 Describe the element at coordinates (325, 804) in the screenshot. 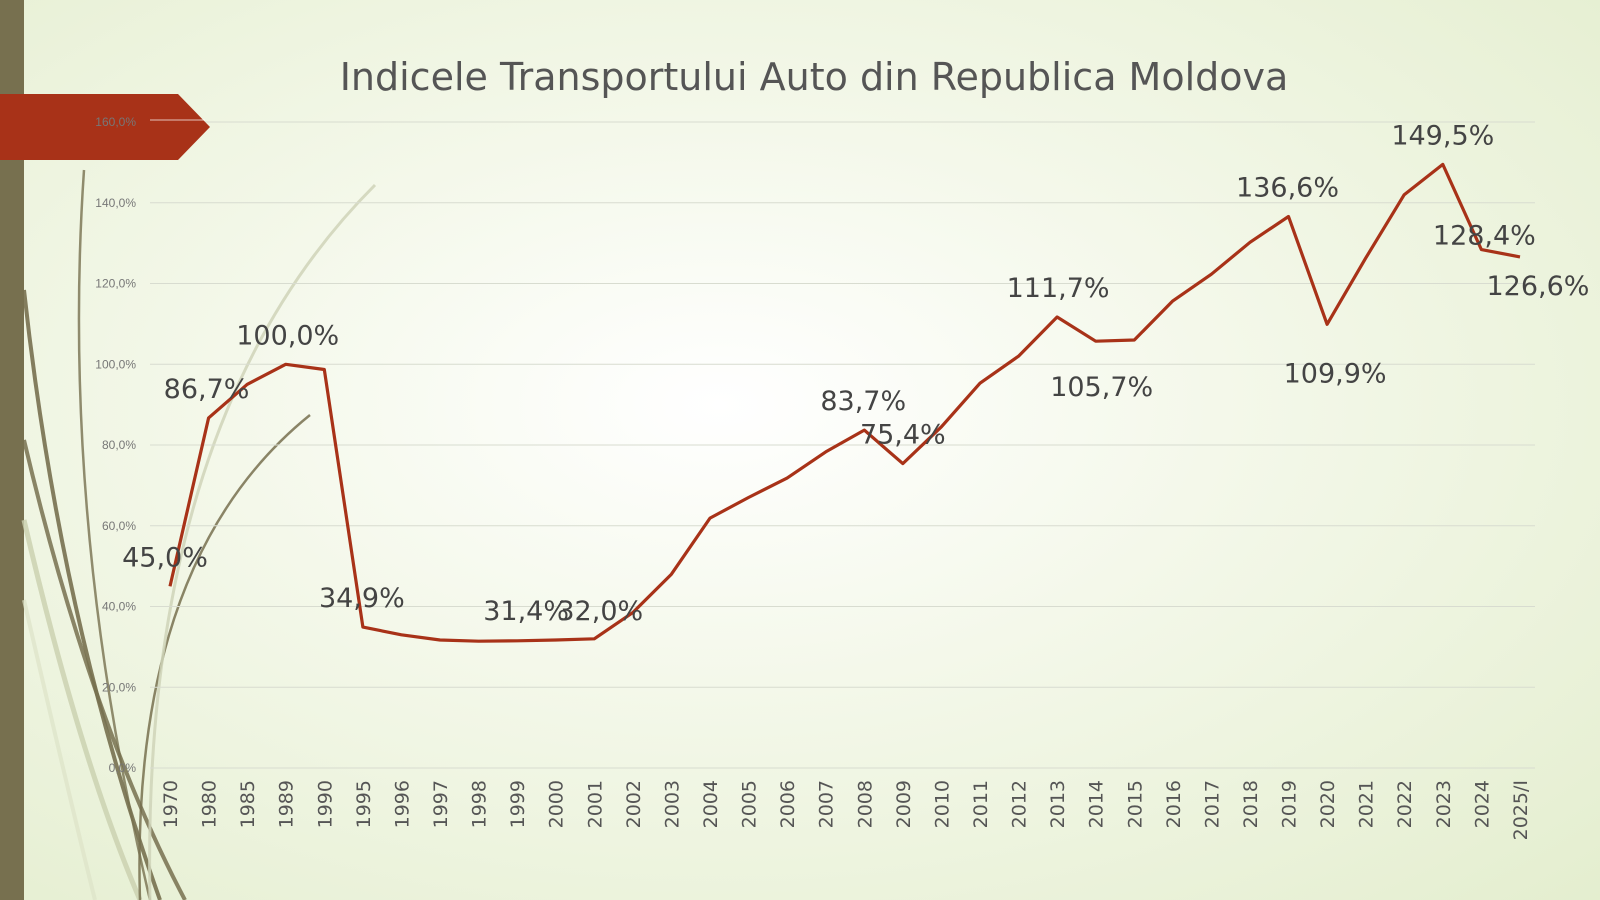

I see `x-tick-label: 1990` at that location.